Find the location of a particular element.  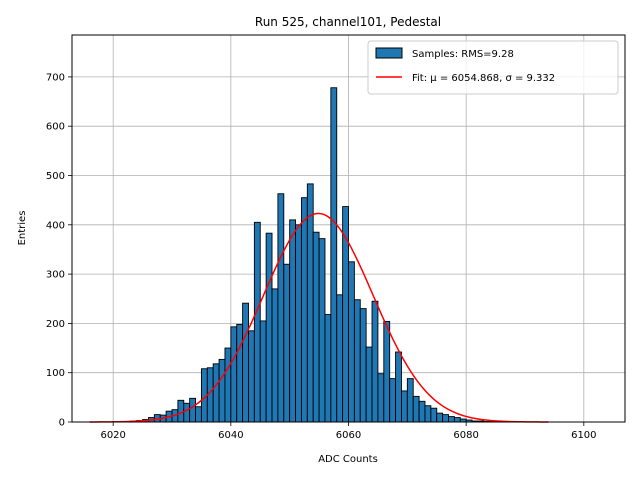

y-tick-label: 300 is located at coordinates (55, 275).